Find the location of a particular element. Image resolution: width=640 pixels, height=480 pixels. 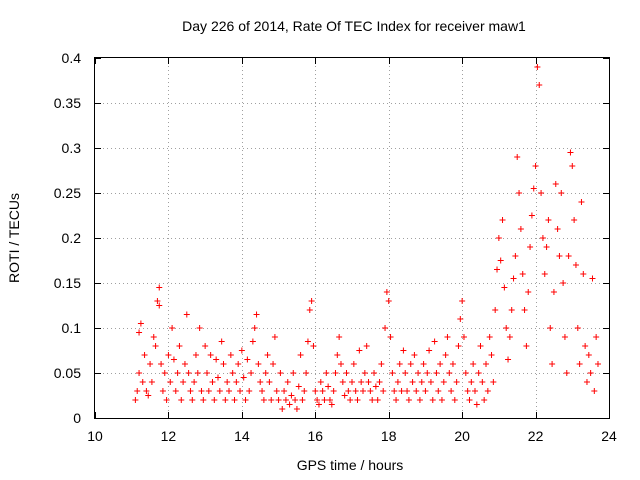

x-tick-labels: 10 12 14 16 18 20 22 24 is located at coordinates (352, 436).